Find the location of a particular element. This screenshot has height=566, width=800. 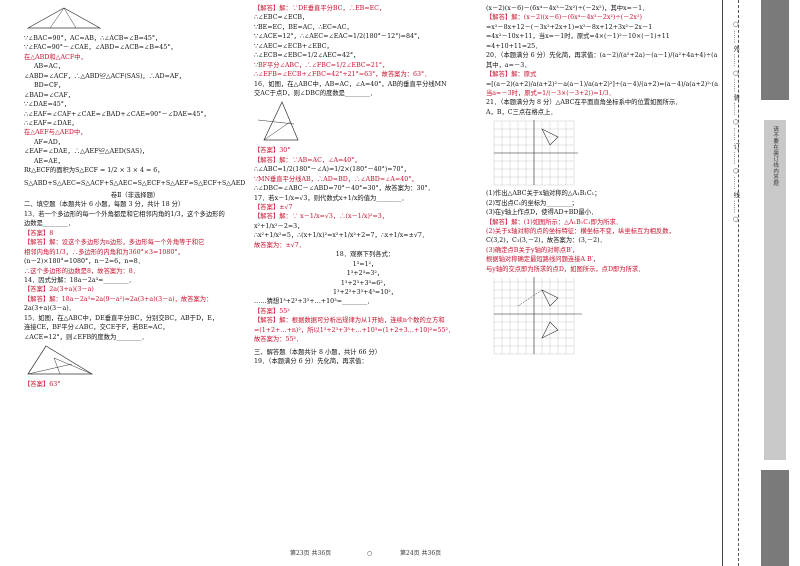

text-line: 连接CE，BF平分∠ABC，交CE于F，若BE=AC， is located at coordinates (96, 328).